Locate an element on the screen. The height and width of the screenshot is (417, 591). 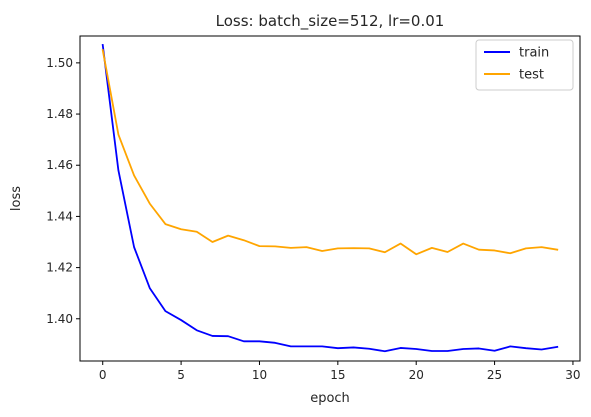
legend: train test is located at coordinates (524, 65).